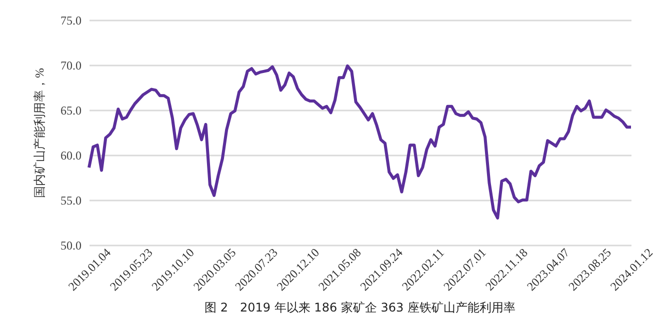 The image size is (658, 333). What do you see at coordinates (39, 133) in the screenshot?
I see `y-axis-title: 国内矿山产能利用率，%` at bounding box center [39, 133].